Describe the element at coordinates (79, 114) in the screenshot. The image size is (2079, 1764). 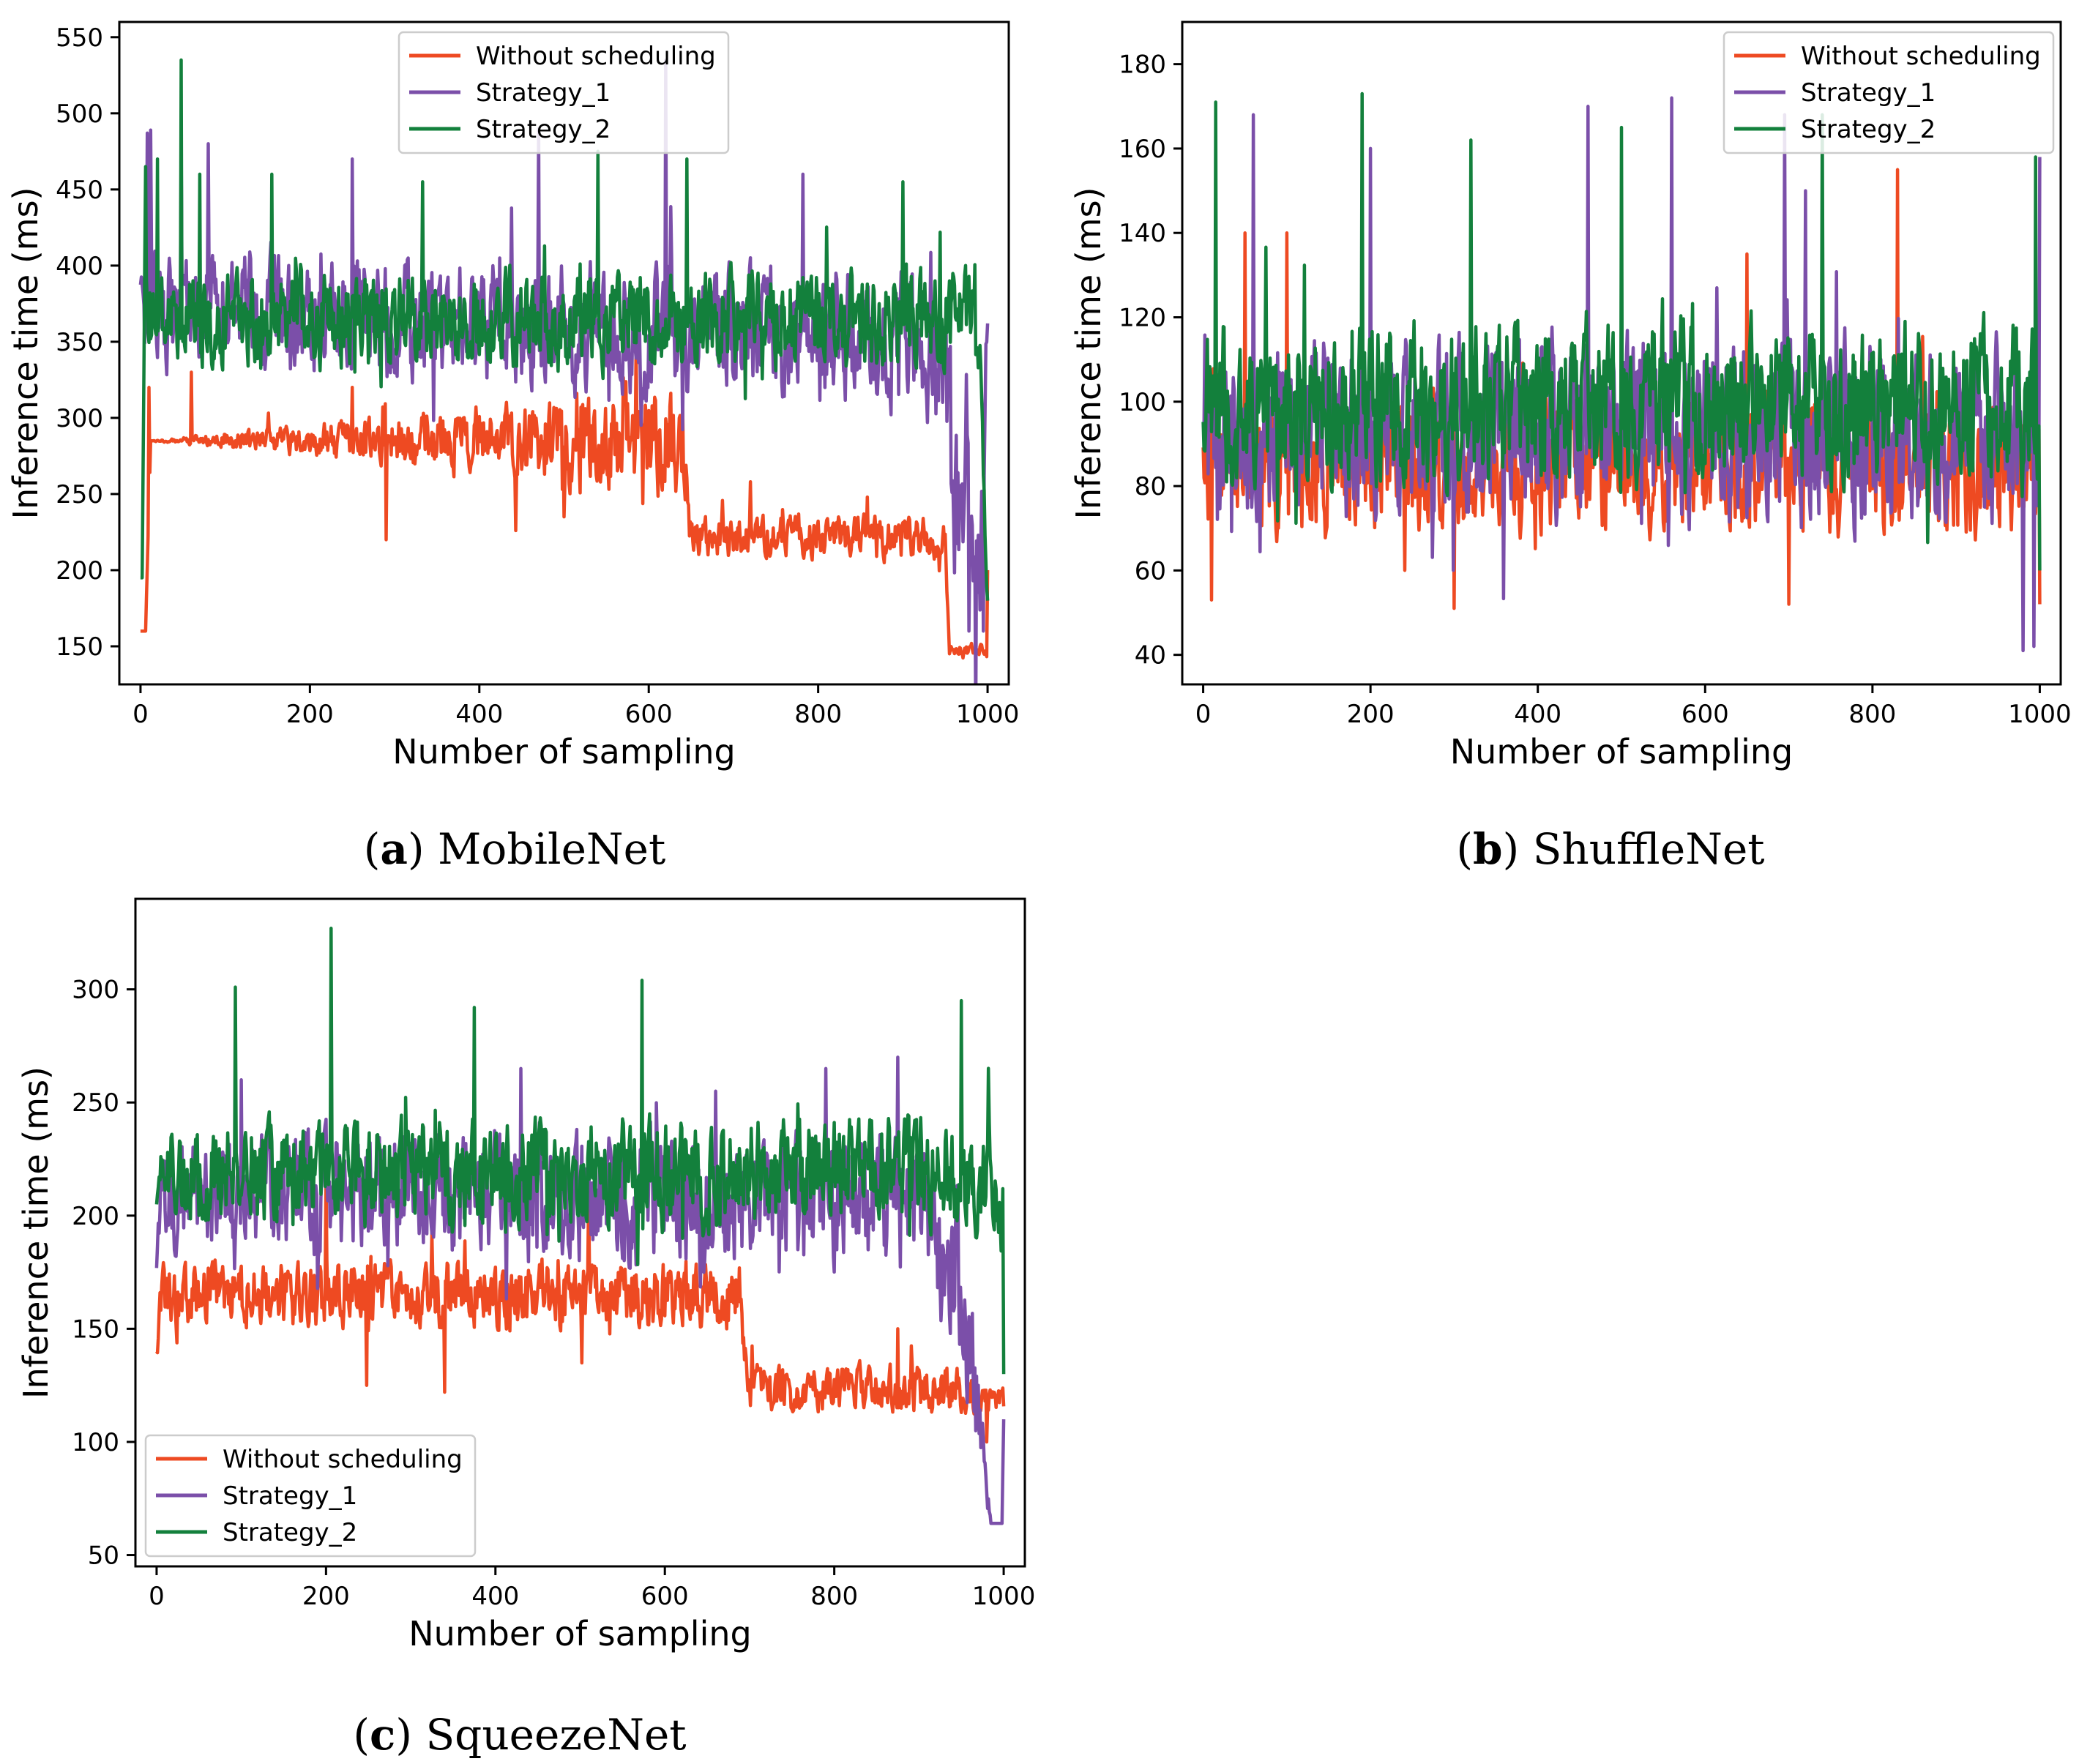
I see `y-tick-label: 500` at that location.